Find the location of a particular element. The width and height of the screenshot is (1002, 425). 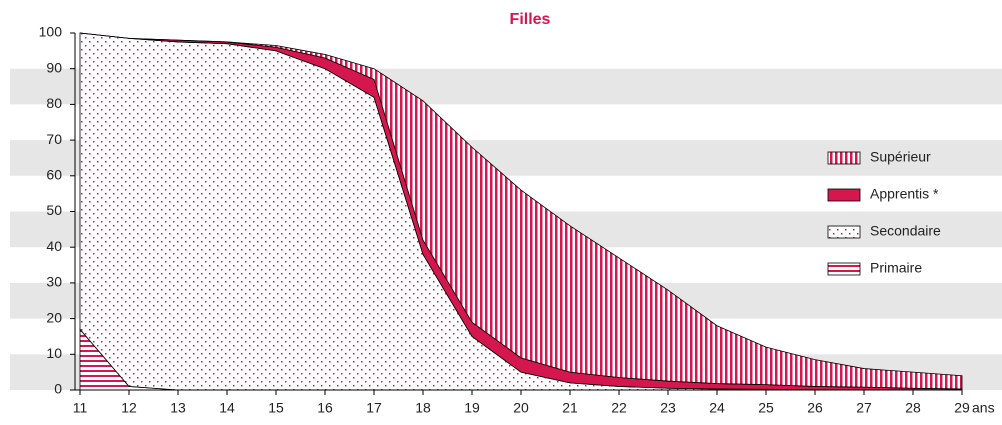

y-tick-label: 80 is located at coordinates (54, 103).